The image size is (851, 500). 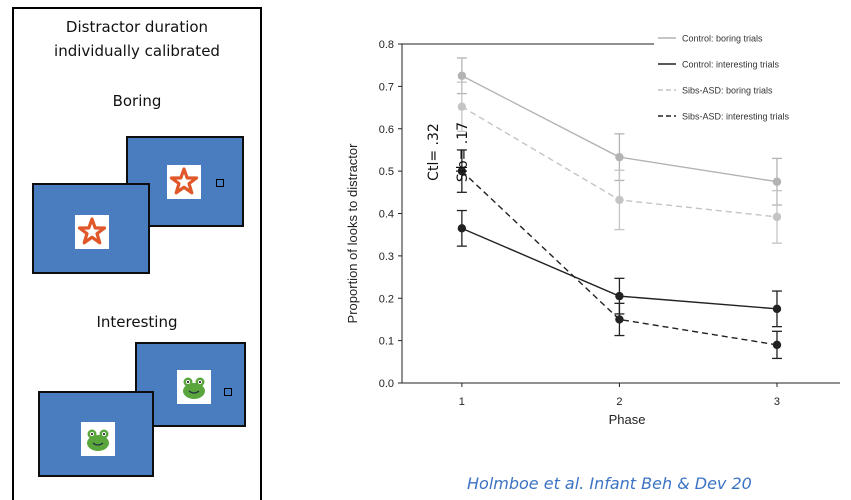 What do you see at coordinates (736, 117) in the screenshot?
I see `legend-label: Sibs-ASD: interesting trials` at bounding box center [736, 117].